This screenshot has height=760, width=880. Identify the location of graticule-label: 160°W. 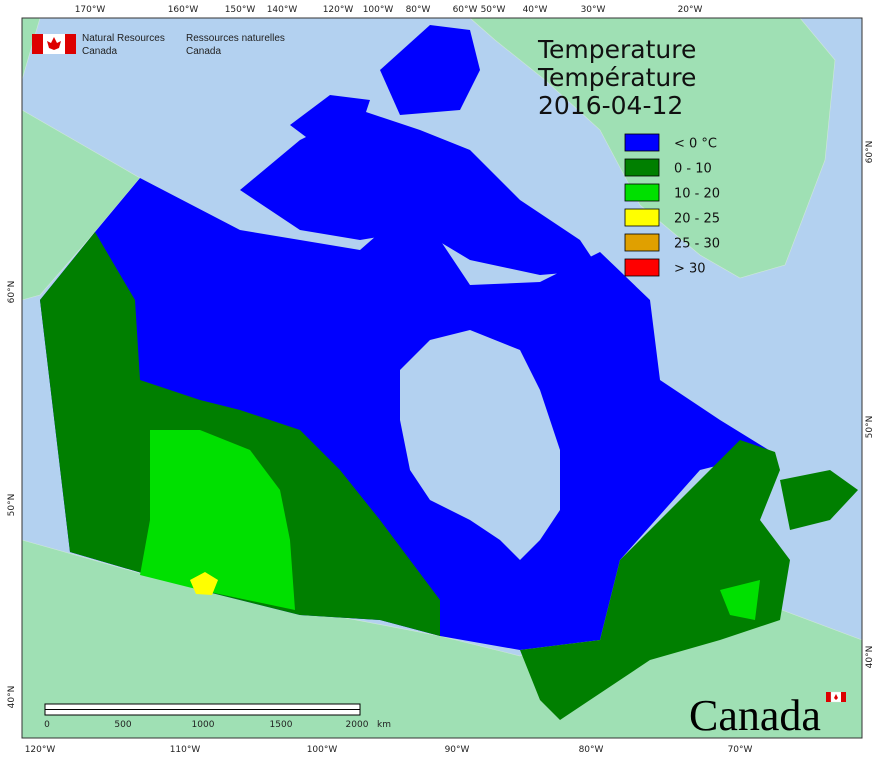
(183, 10).